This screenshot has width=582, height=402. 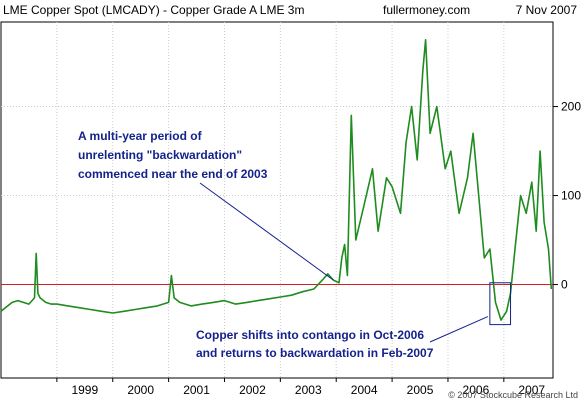 I want to click on annotation-line-1: A multi-year period of, so click(x=140, y=136).